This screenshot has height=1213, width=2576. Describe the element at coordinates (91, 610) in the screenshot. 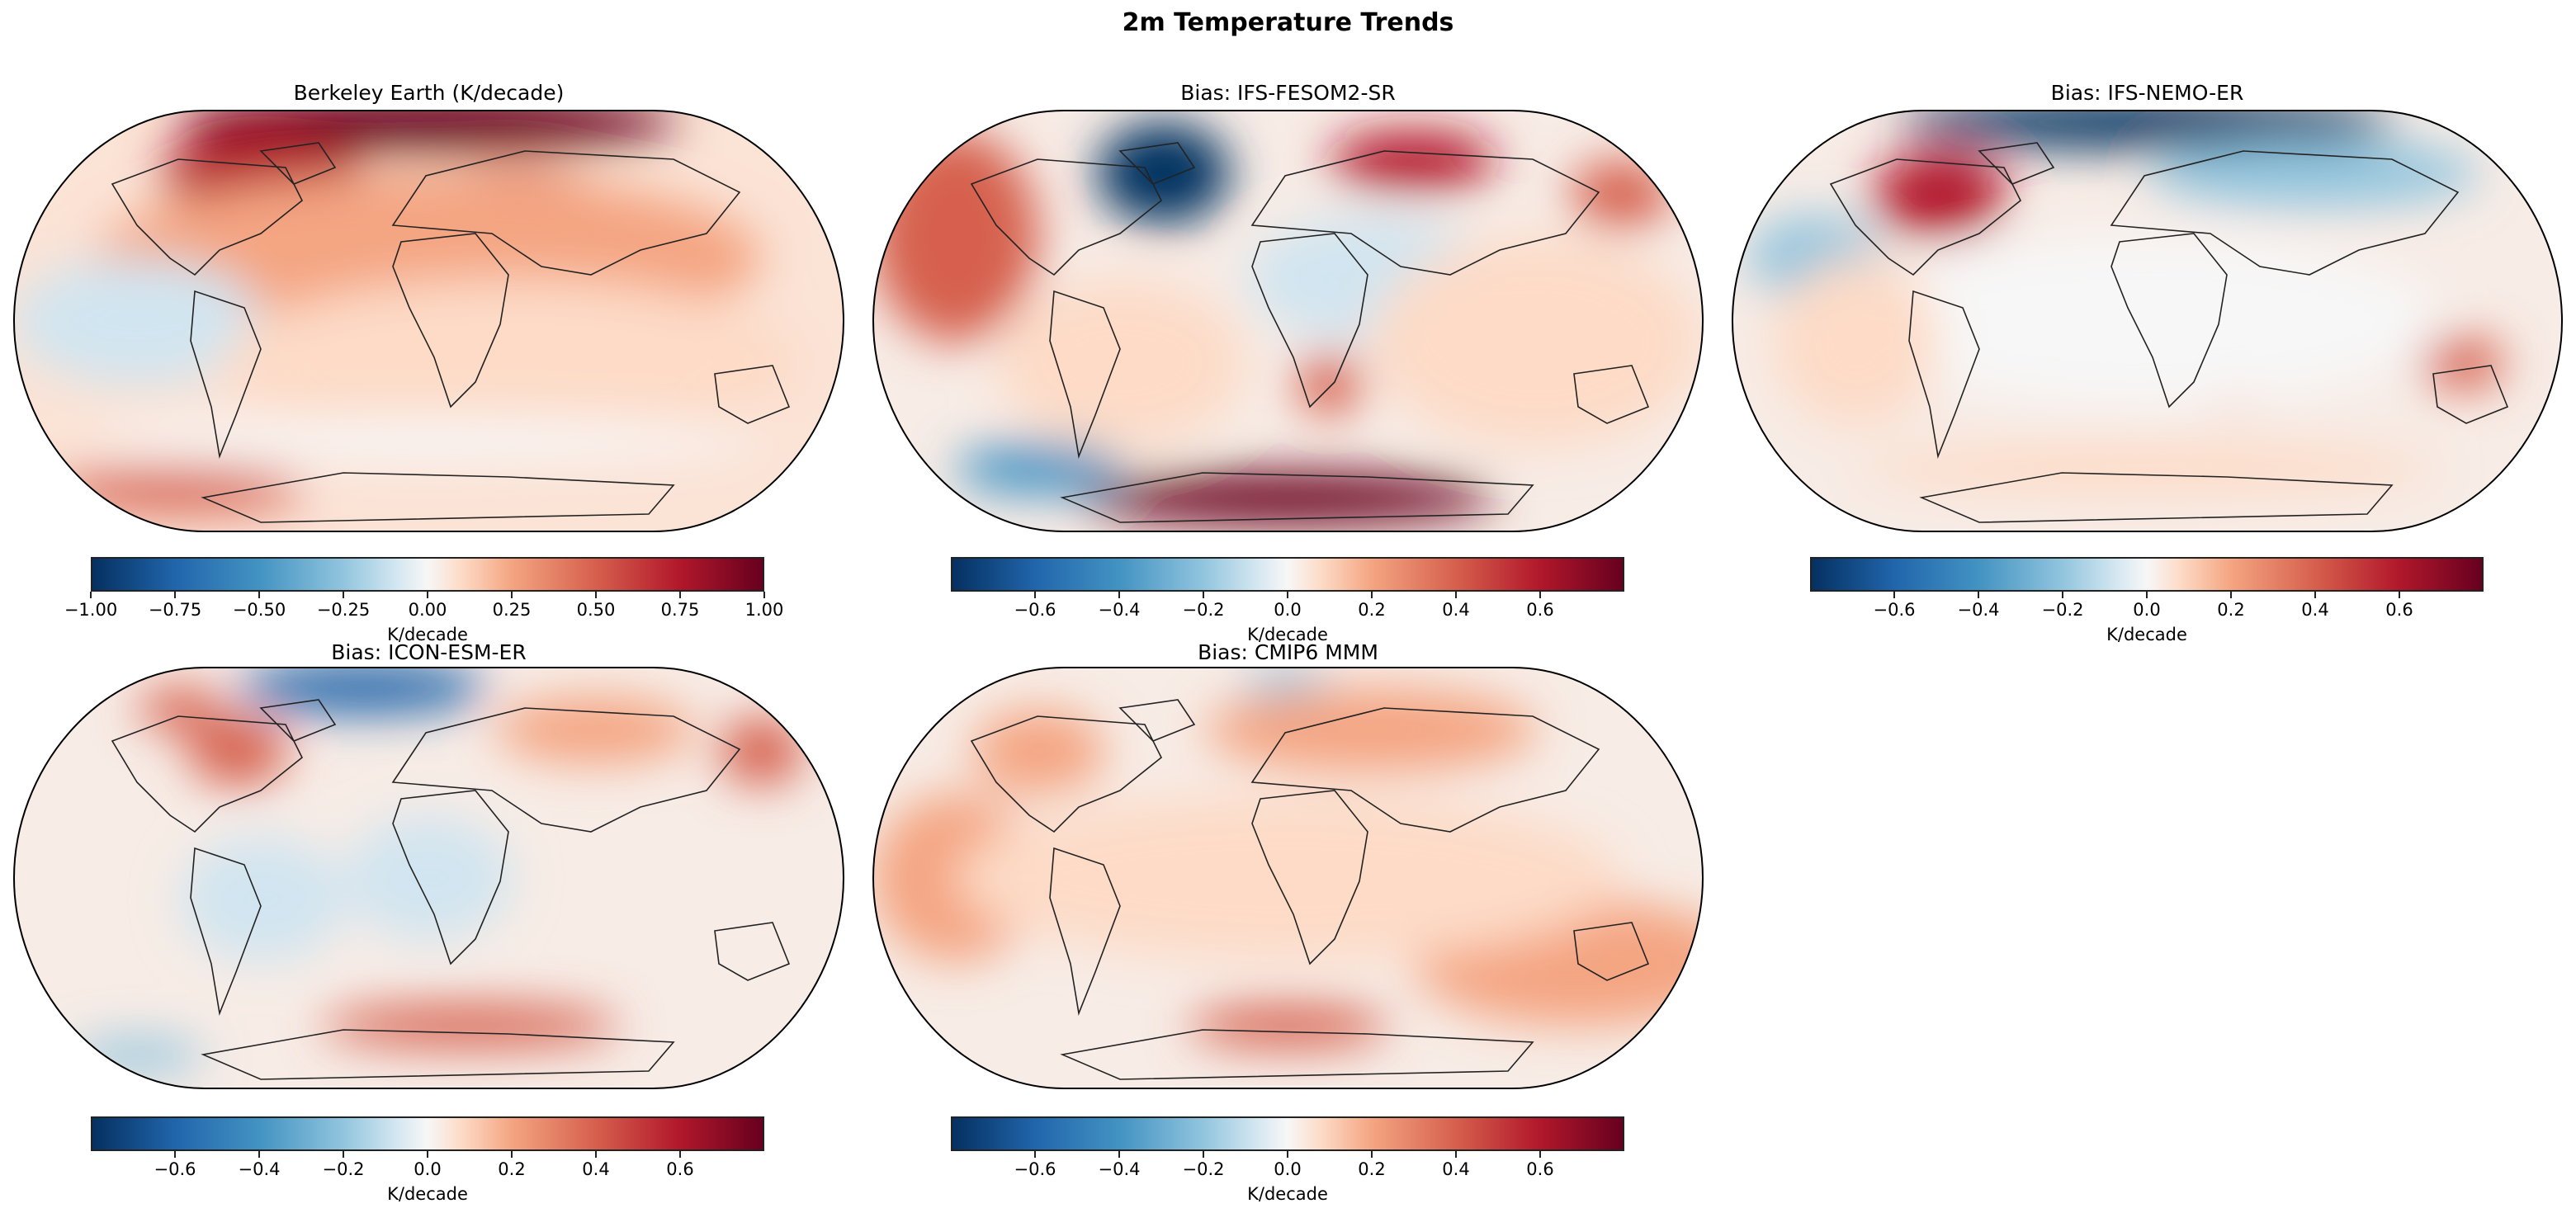

I see `colorbar-tick-label: −1.00` at that location.